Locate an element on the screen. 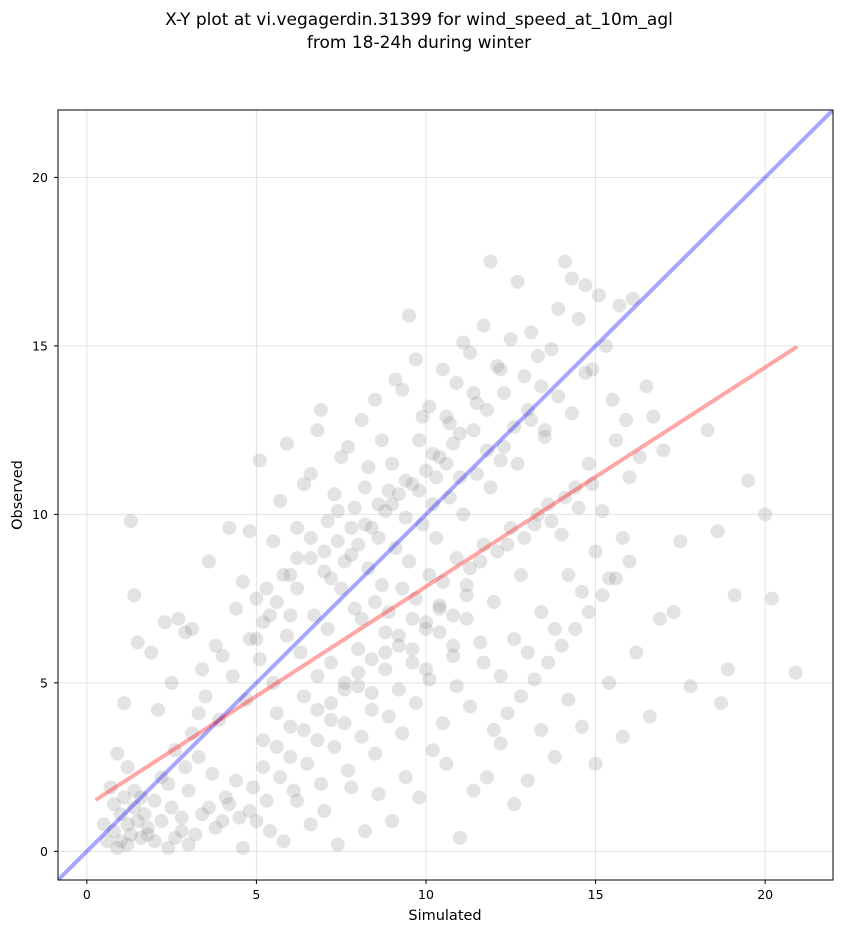 The height and width of the screenshot is (934, 843). y-tick-label: 20 is located at coordinates (40, 177).